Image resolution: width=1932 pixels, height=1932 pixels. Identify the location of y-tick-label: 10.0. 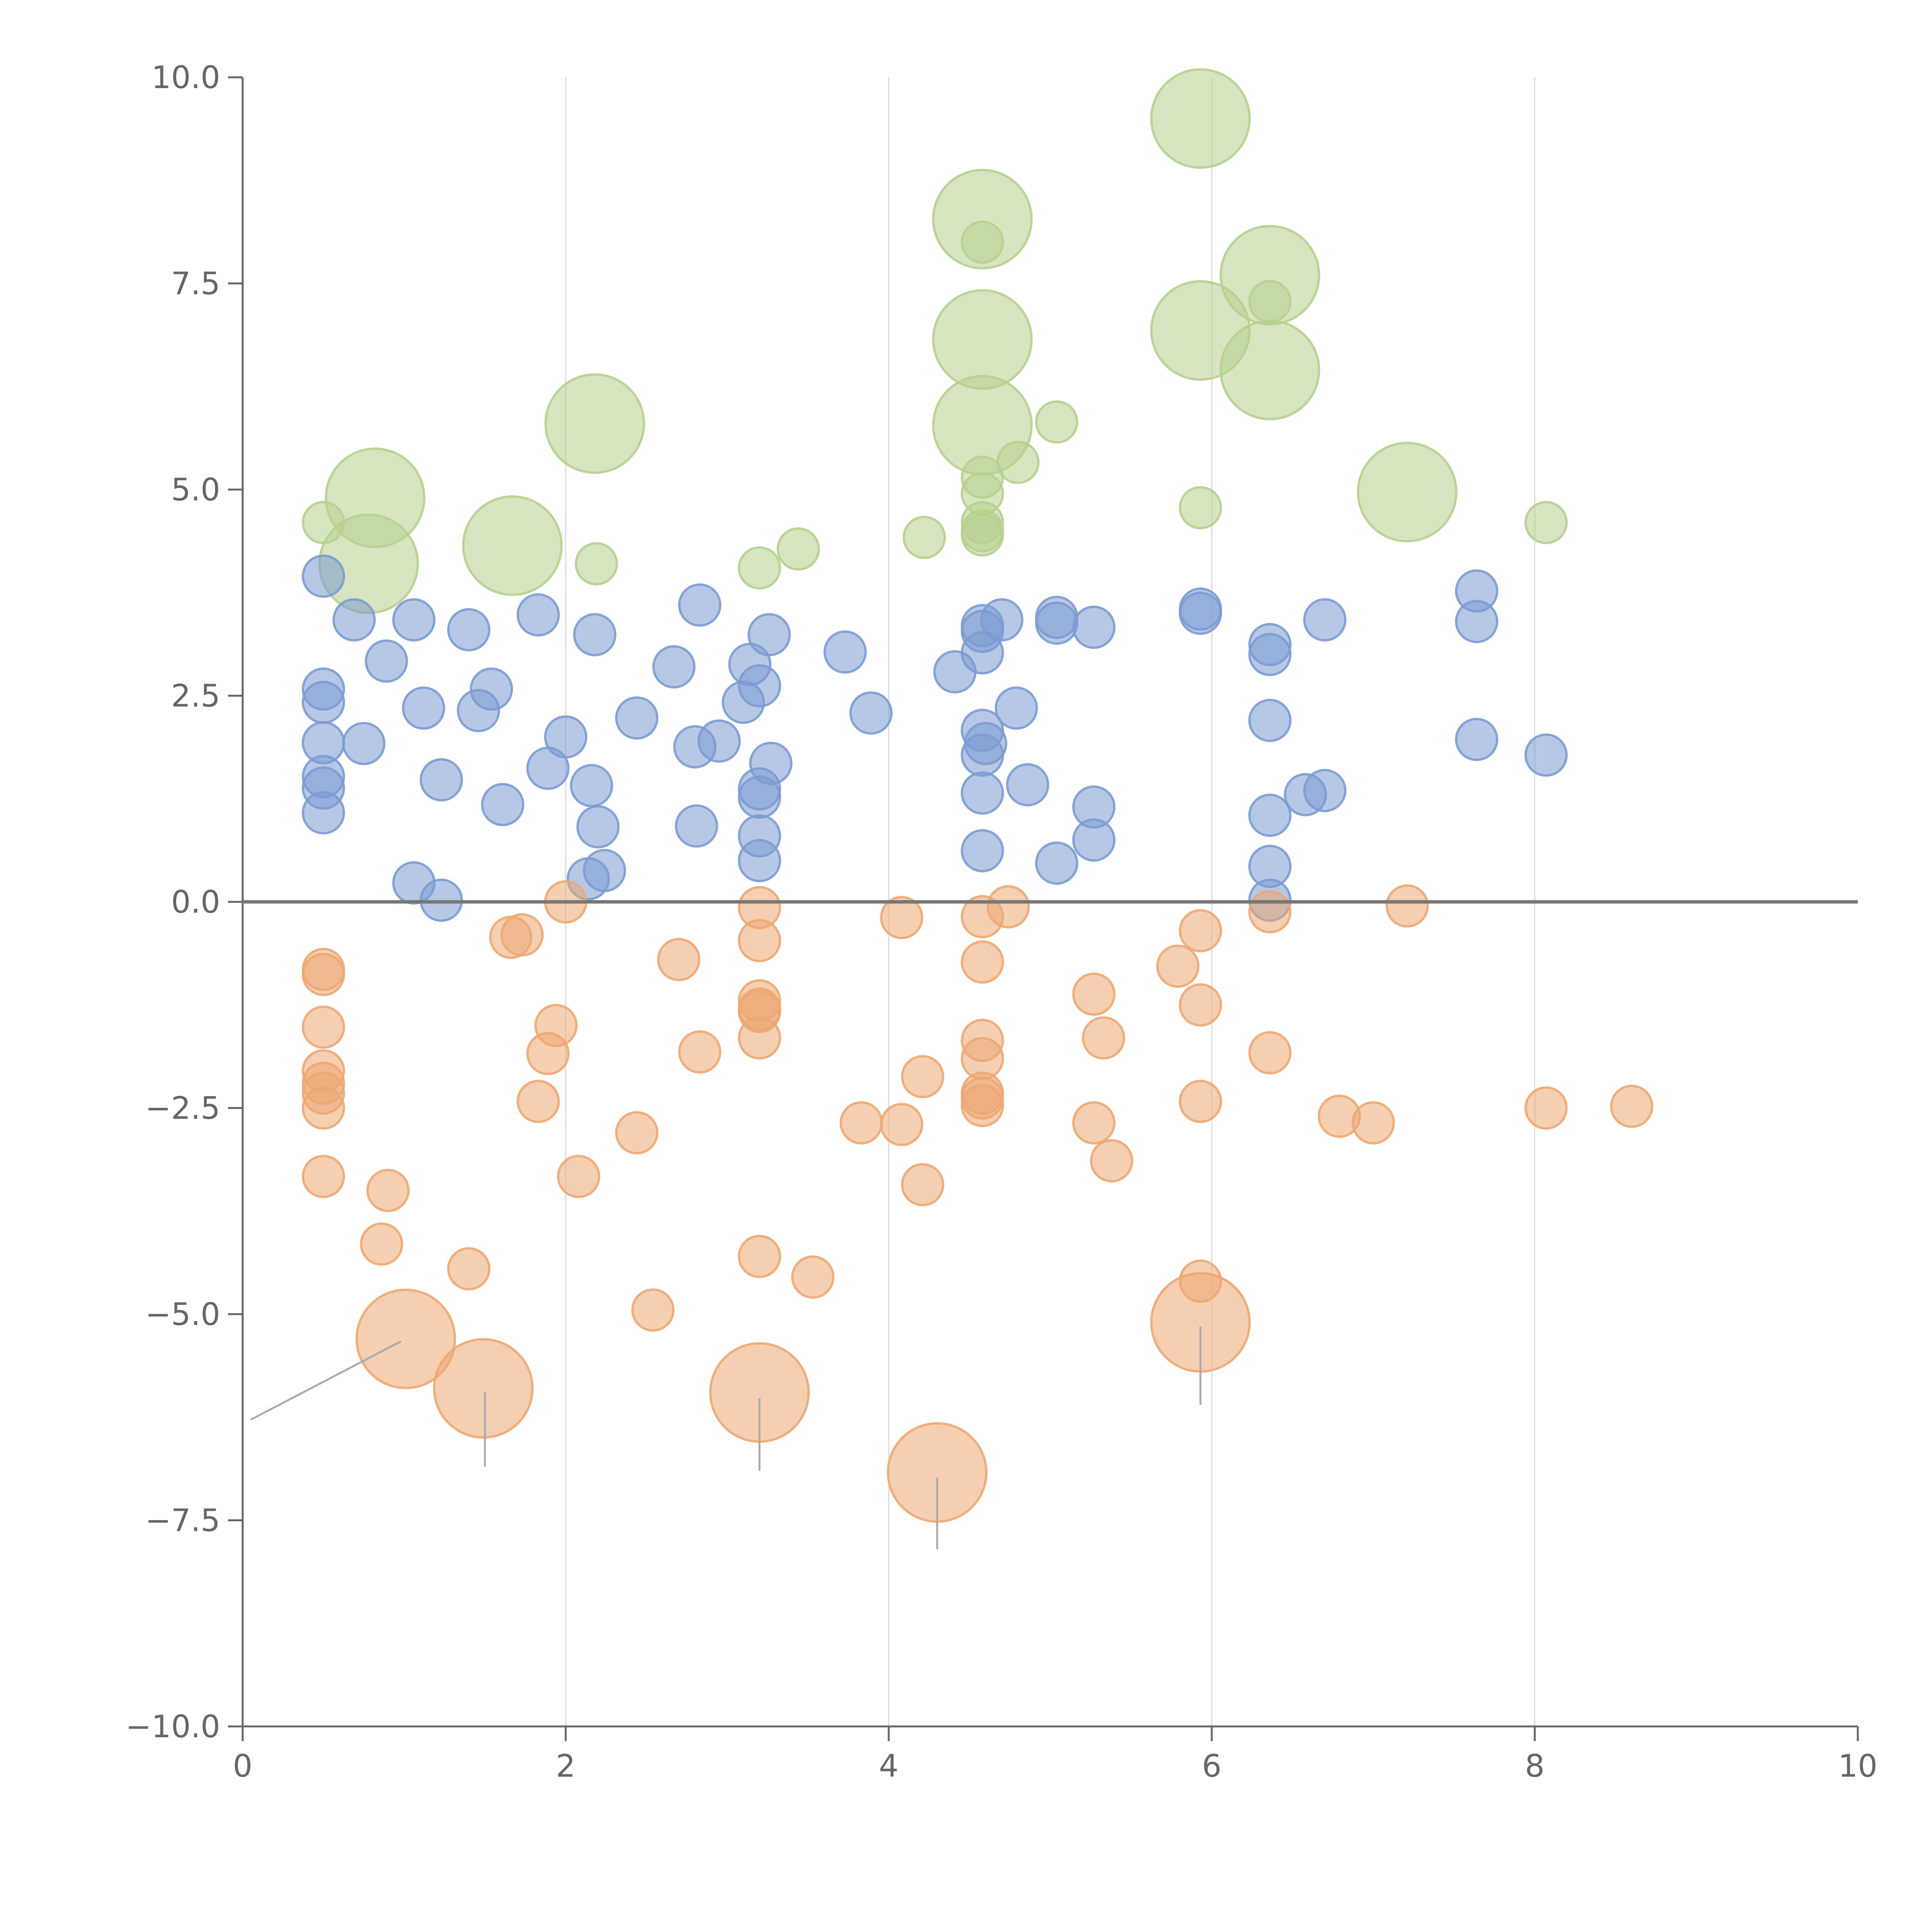
(185, 78).